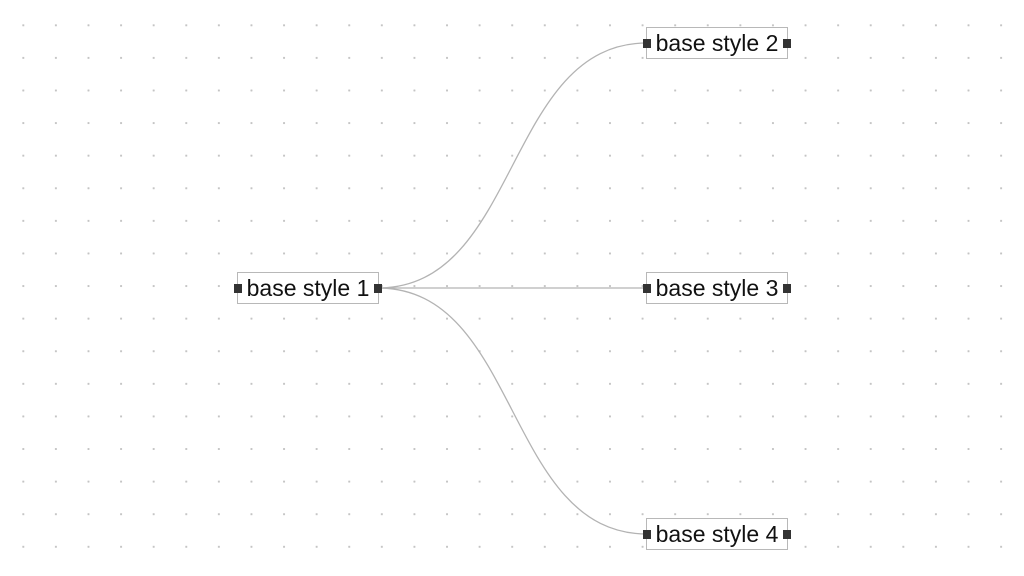  I want to click on node-label: base style 2, so click(717, 43).